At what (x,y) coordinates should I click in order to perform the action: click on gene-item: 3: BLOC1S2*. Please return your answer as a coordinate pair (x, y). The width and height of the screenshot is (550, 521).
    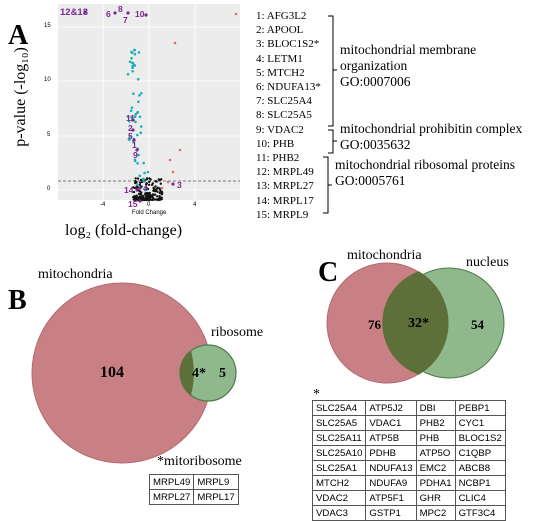
    Looking at the image, I should click on (288, 44).